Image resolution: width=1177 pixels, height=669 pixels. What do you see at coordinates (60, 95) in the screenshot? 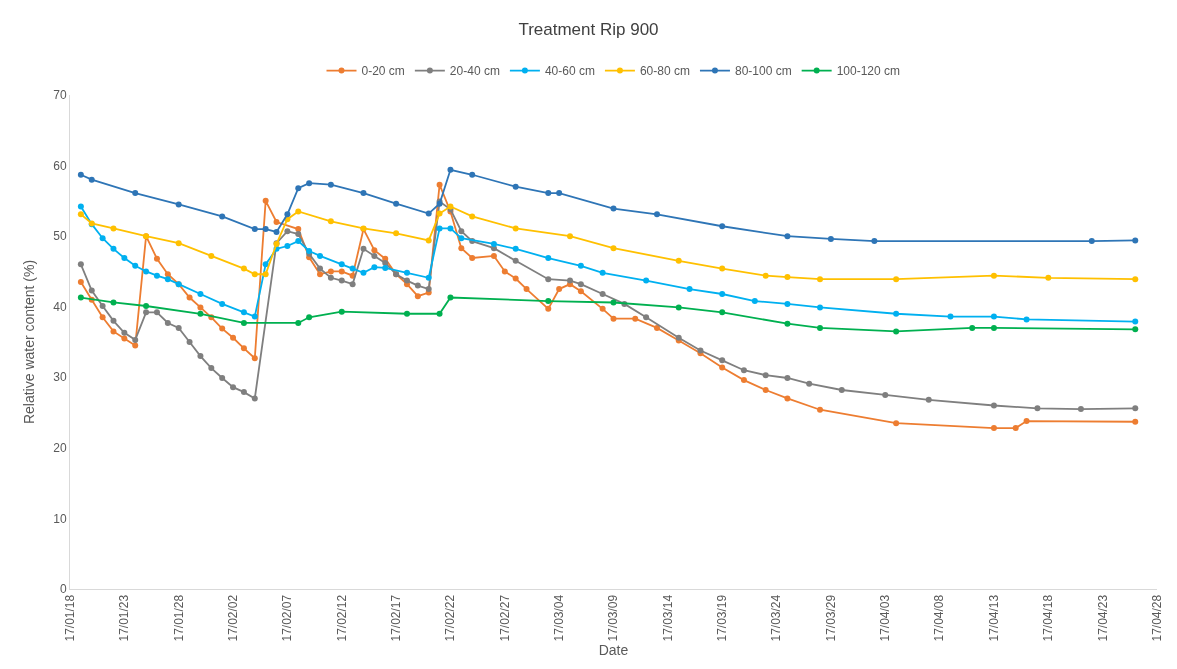
I see `y-tick-label: 70` at bounding box center [60, 95].